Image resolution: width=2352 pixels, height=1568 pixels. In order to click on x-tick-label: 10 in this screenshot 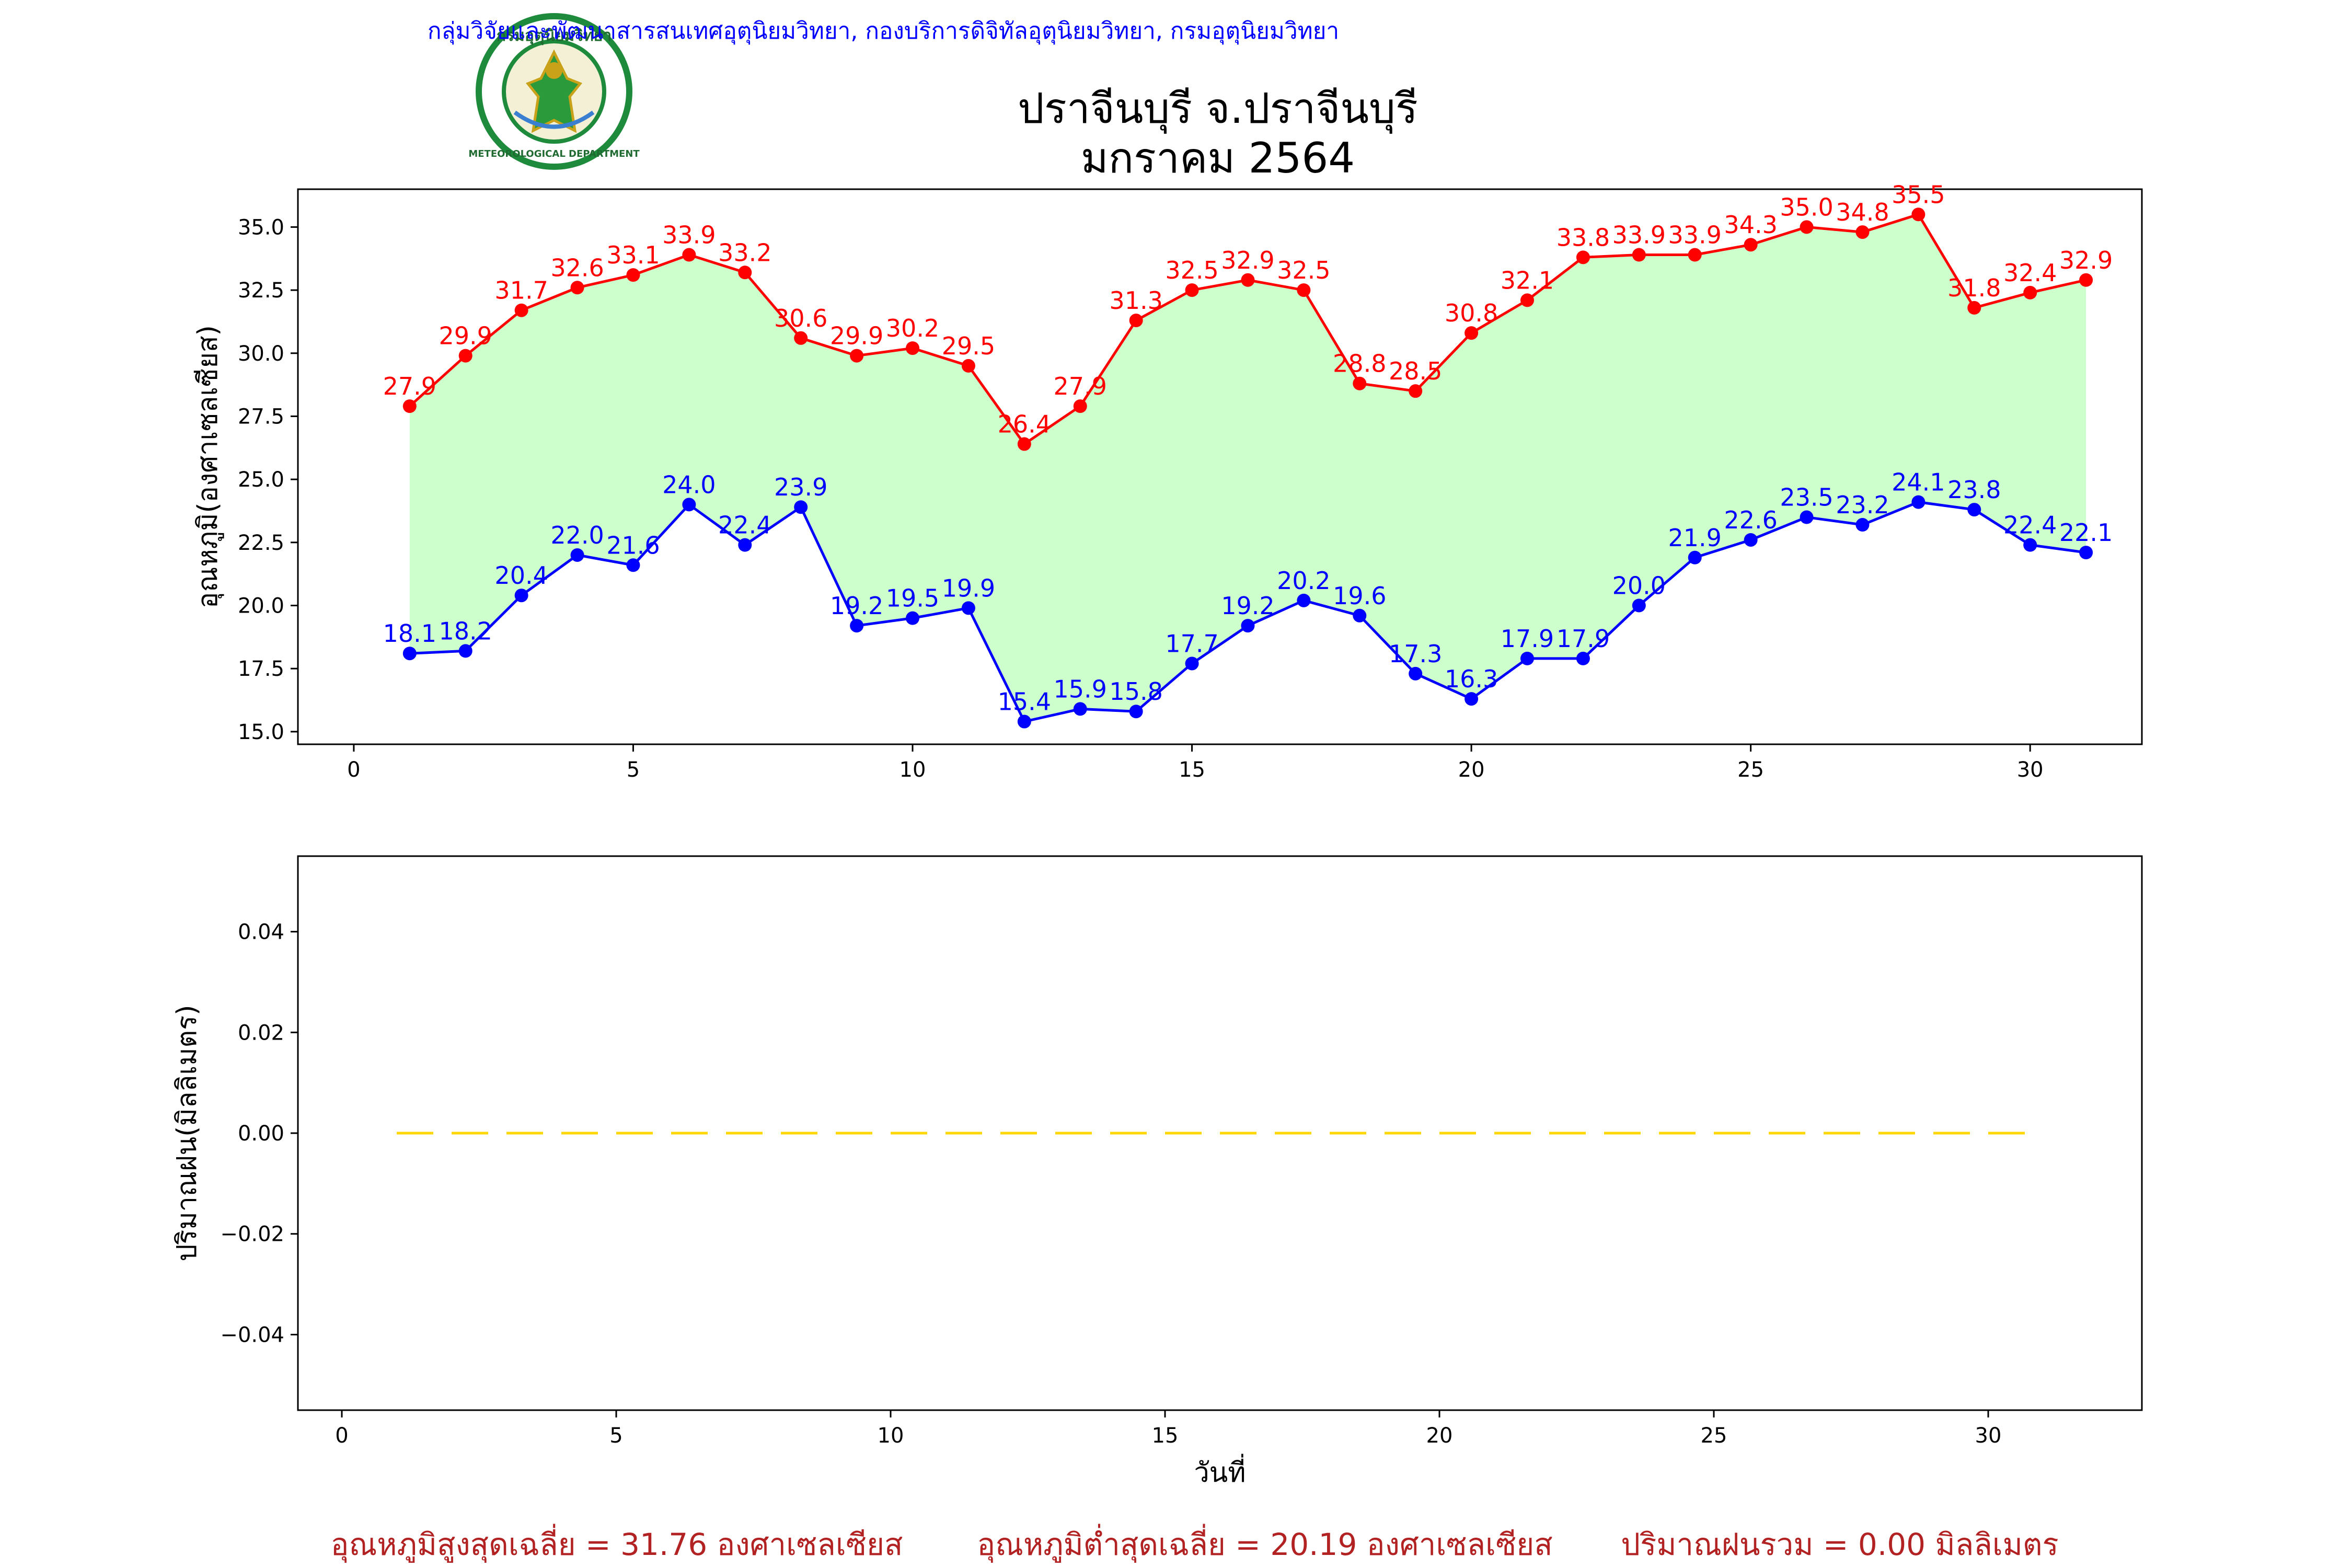, I will do `click(913, 770)`.